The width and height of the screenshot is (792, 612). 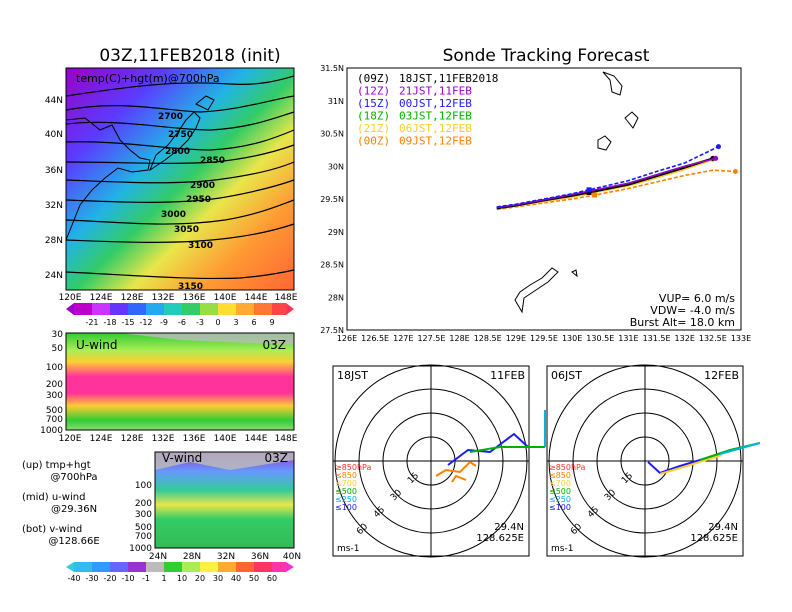 I want to click on x-tick-label: 130.5E, so click(x=600, y=338).